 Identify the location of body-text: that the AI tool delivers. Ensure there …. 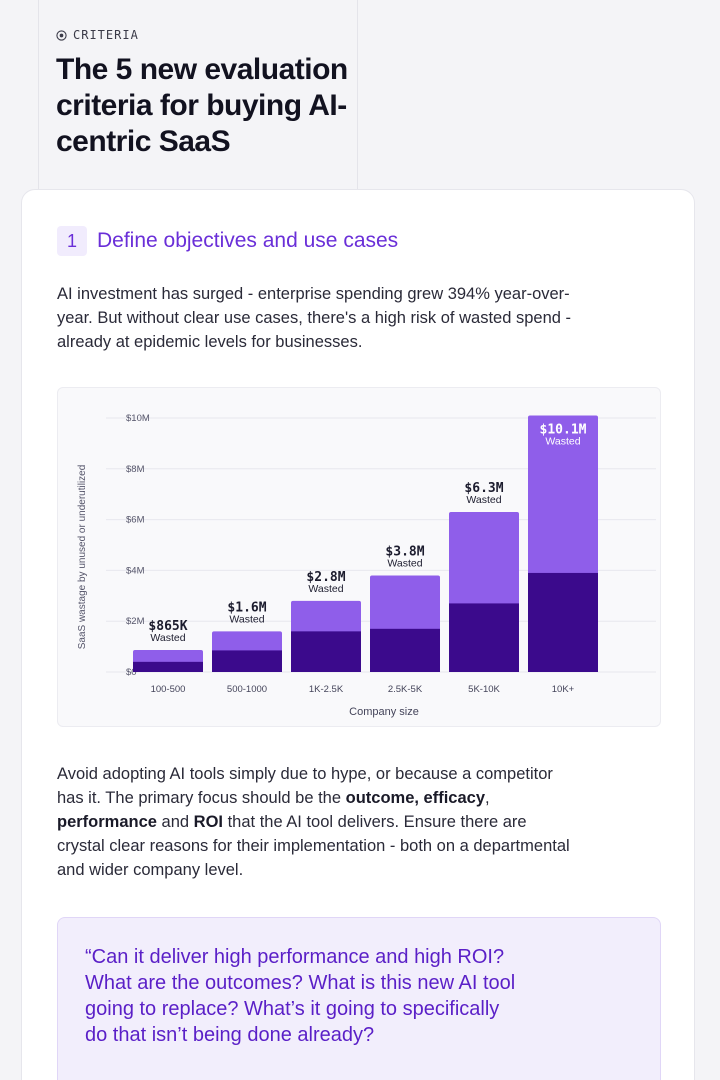
(313, 846).